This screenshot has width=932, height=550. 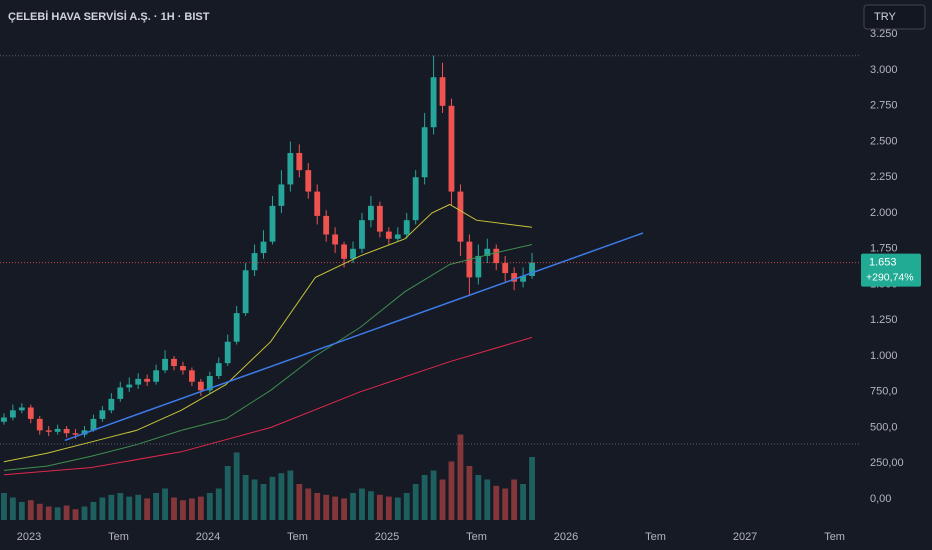 What do you see at coordinates (883, 263) in the screenshot?
I see `last-price-label: 1.653` at bounding box center [883, 263].